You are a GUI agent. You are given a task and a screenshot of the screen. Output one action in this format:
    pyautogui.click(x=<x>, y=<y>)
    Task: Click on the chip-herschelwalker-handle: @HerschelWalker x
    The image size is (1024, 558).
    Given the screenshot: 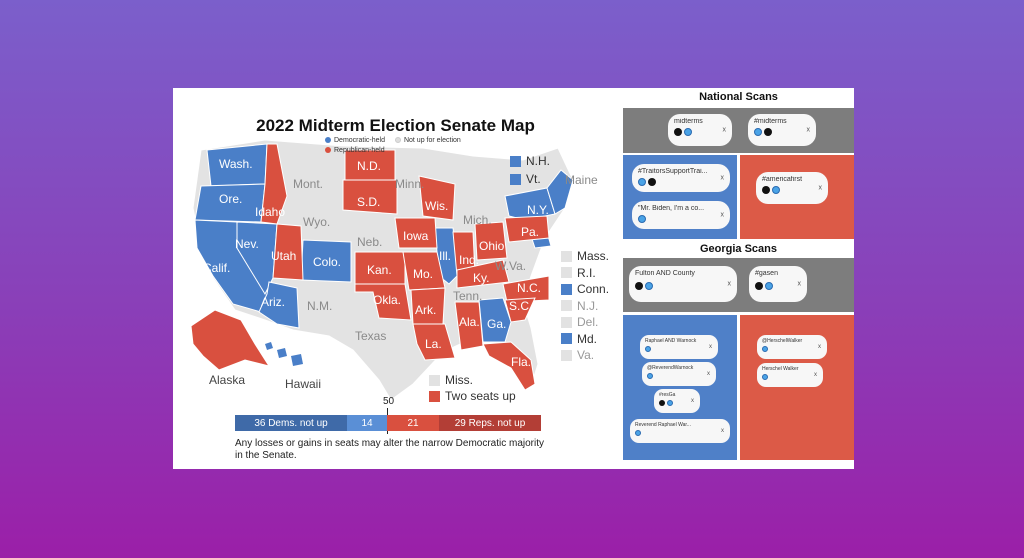 What is the action you would take?
    pyautogui.click(x=792, y=347)
    